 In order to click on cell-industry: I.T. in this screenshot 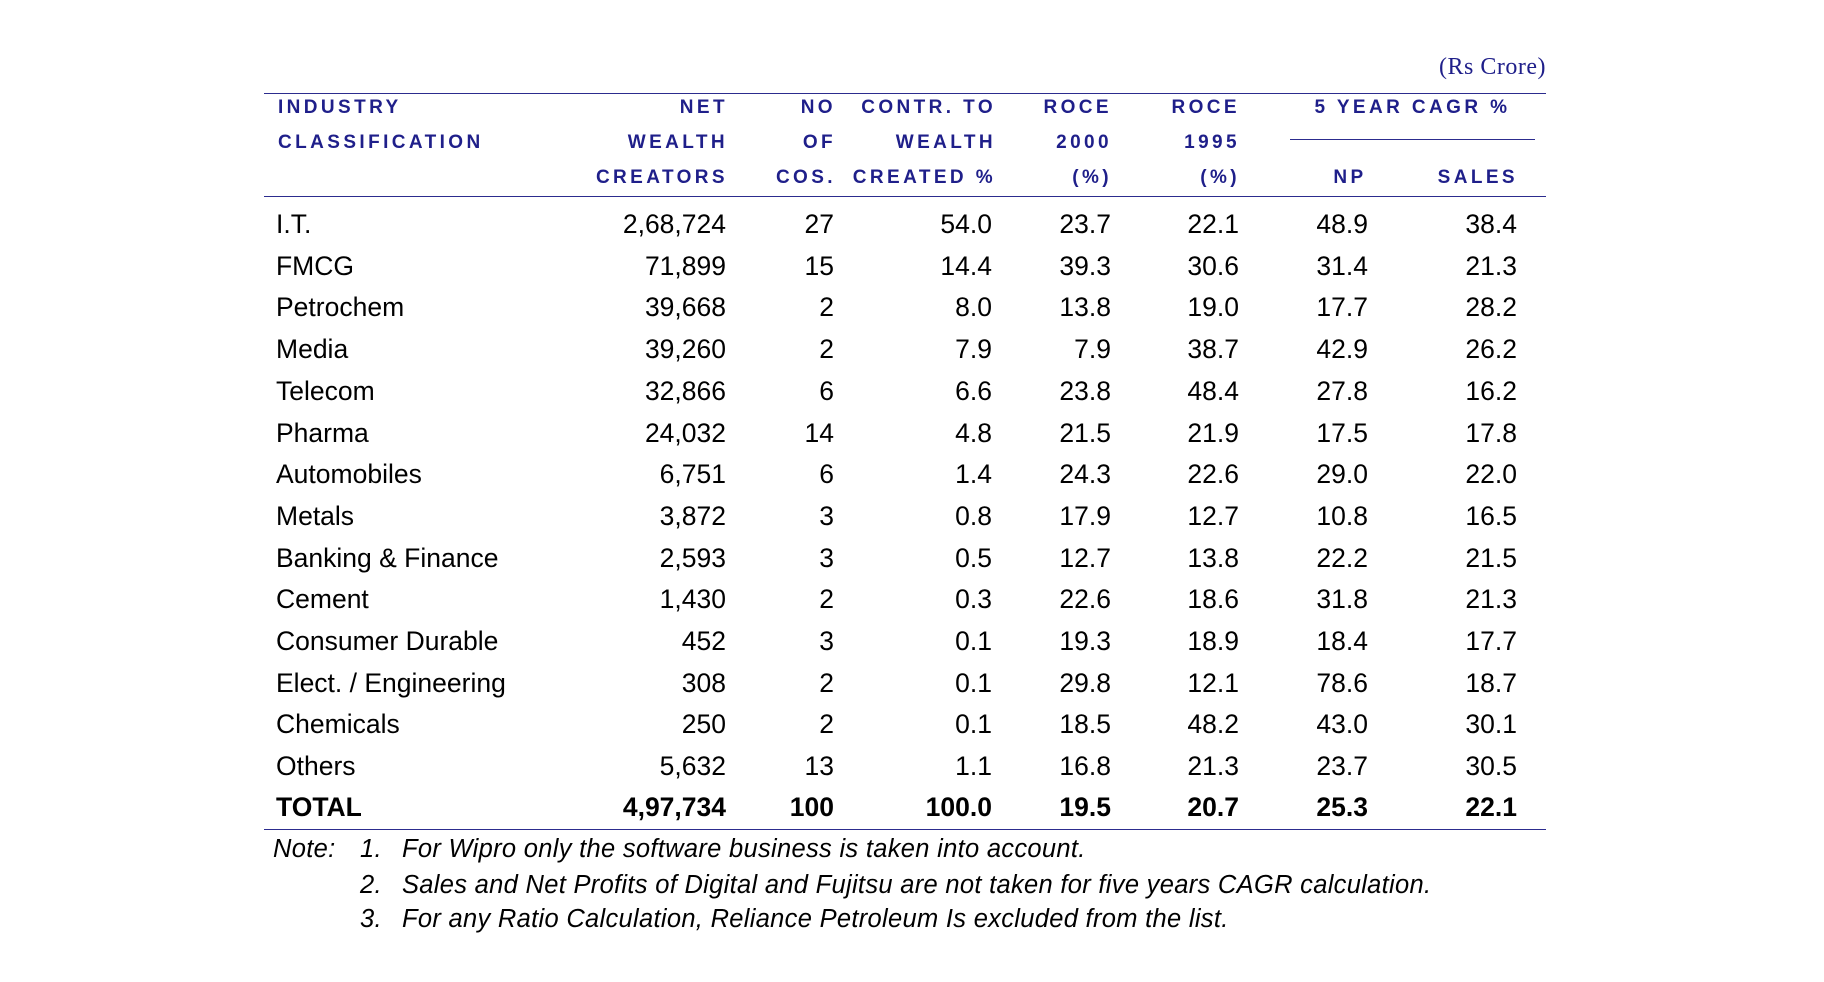, I will do `click(294, 224)`.